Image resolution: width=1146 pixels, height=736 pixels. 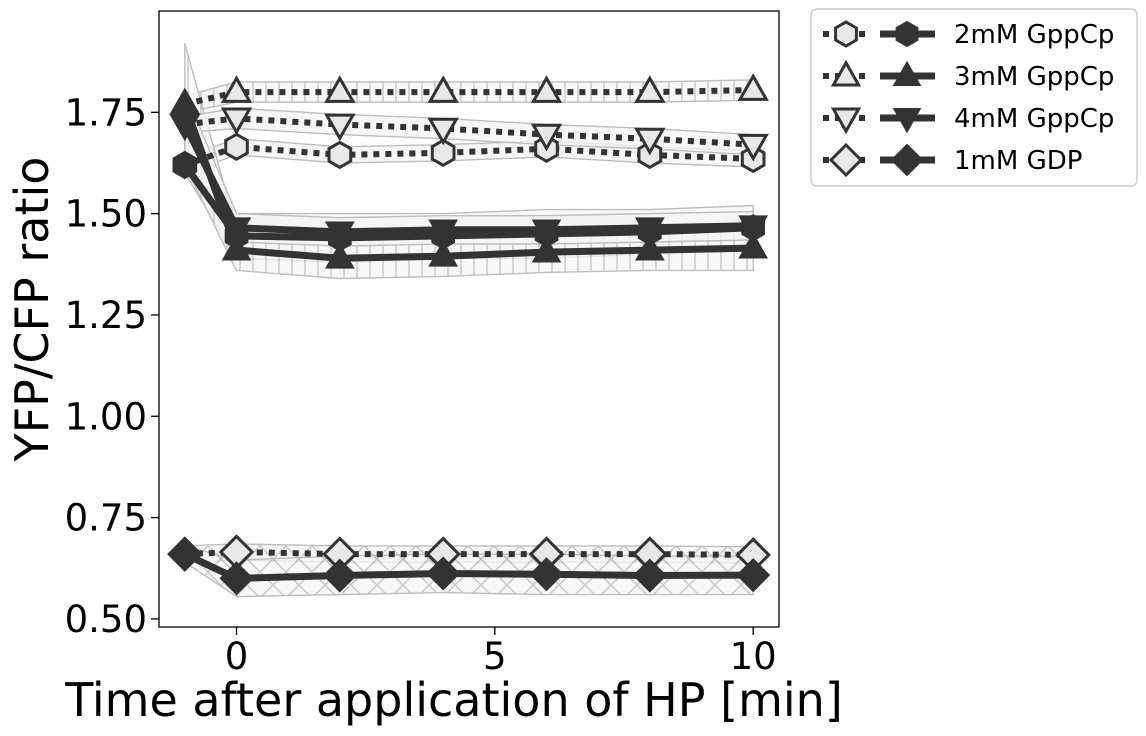 What do you see at coordinates (1034, 77) in the screenshot?
I see `legend-label: 3mM GppCp` at bounding box center [1034, 77].